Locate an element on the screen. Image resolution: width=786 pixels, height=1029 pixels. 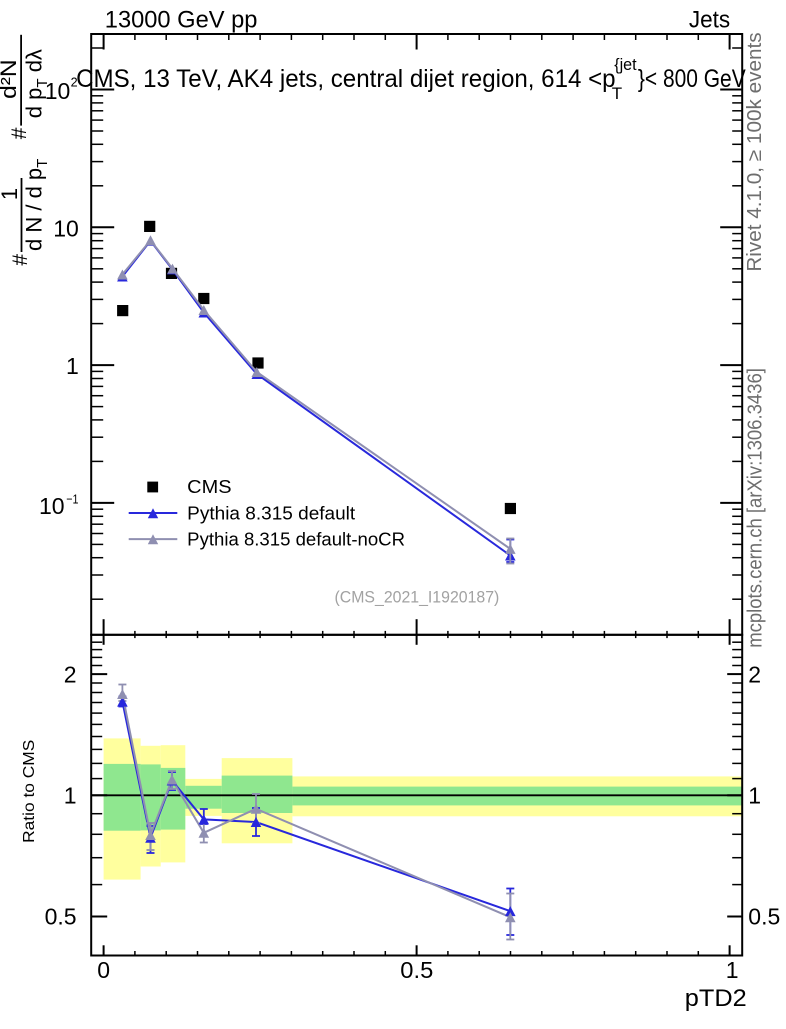
svg-text: Ratio to CMS is located at coordinates (29, 791).